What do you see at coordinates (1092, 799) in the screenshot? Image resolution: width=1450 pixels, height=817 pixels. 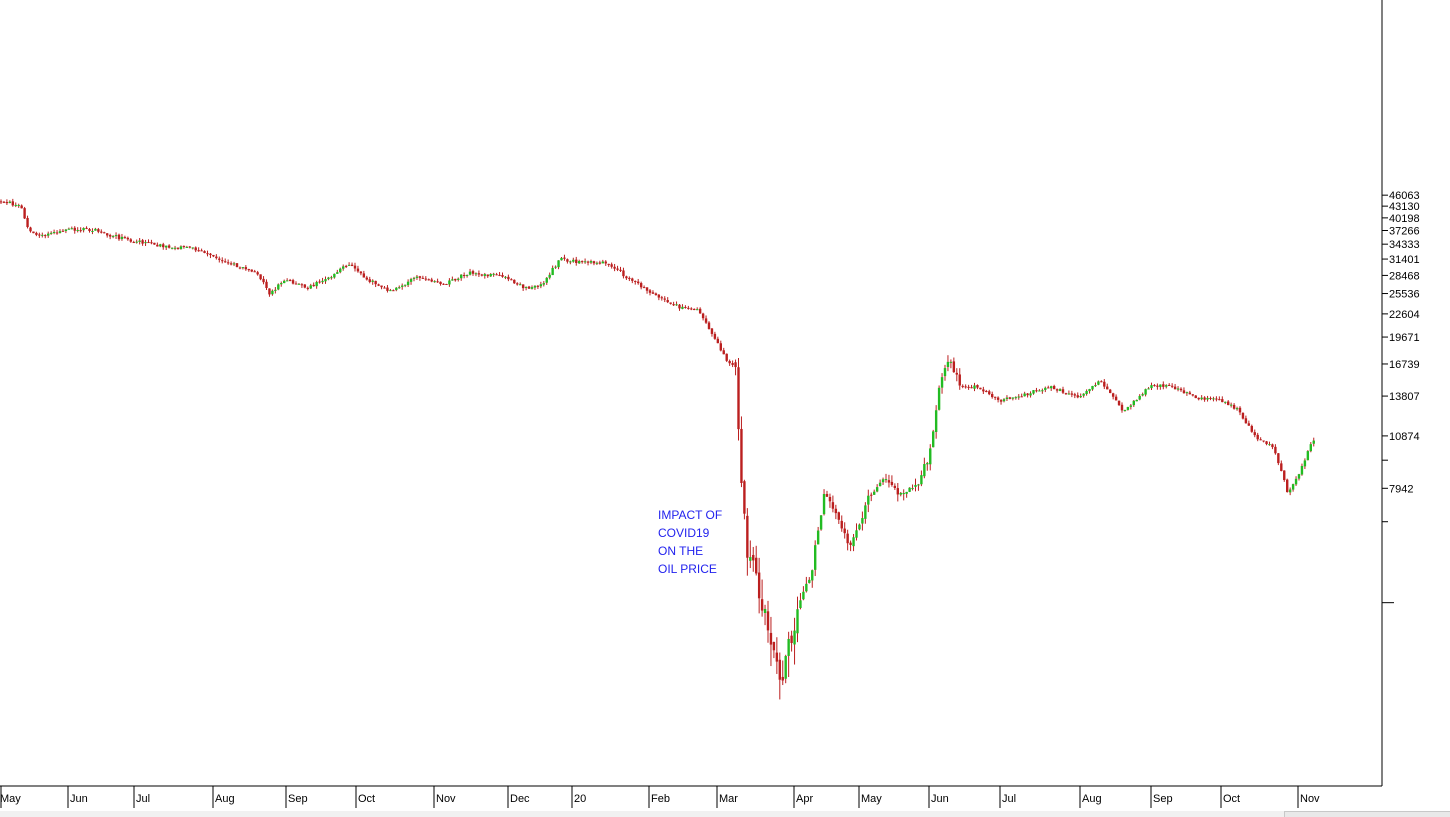 I see `x-tick-label: Aug` at bounding box center [1092, 799].